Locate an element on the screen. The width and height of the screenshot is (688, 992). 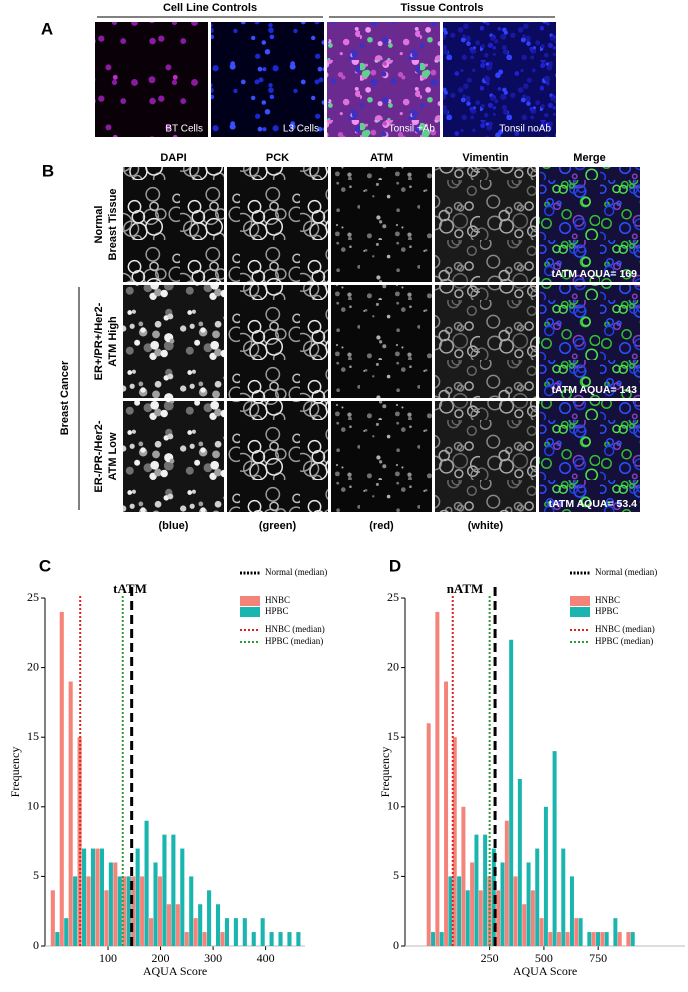
x-tick-label: 750 is located at coordinates (598, 958).